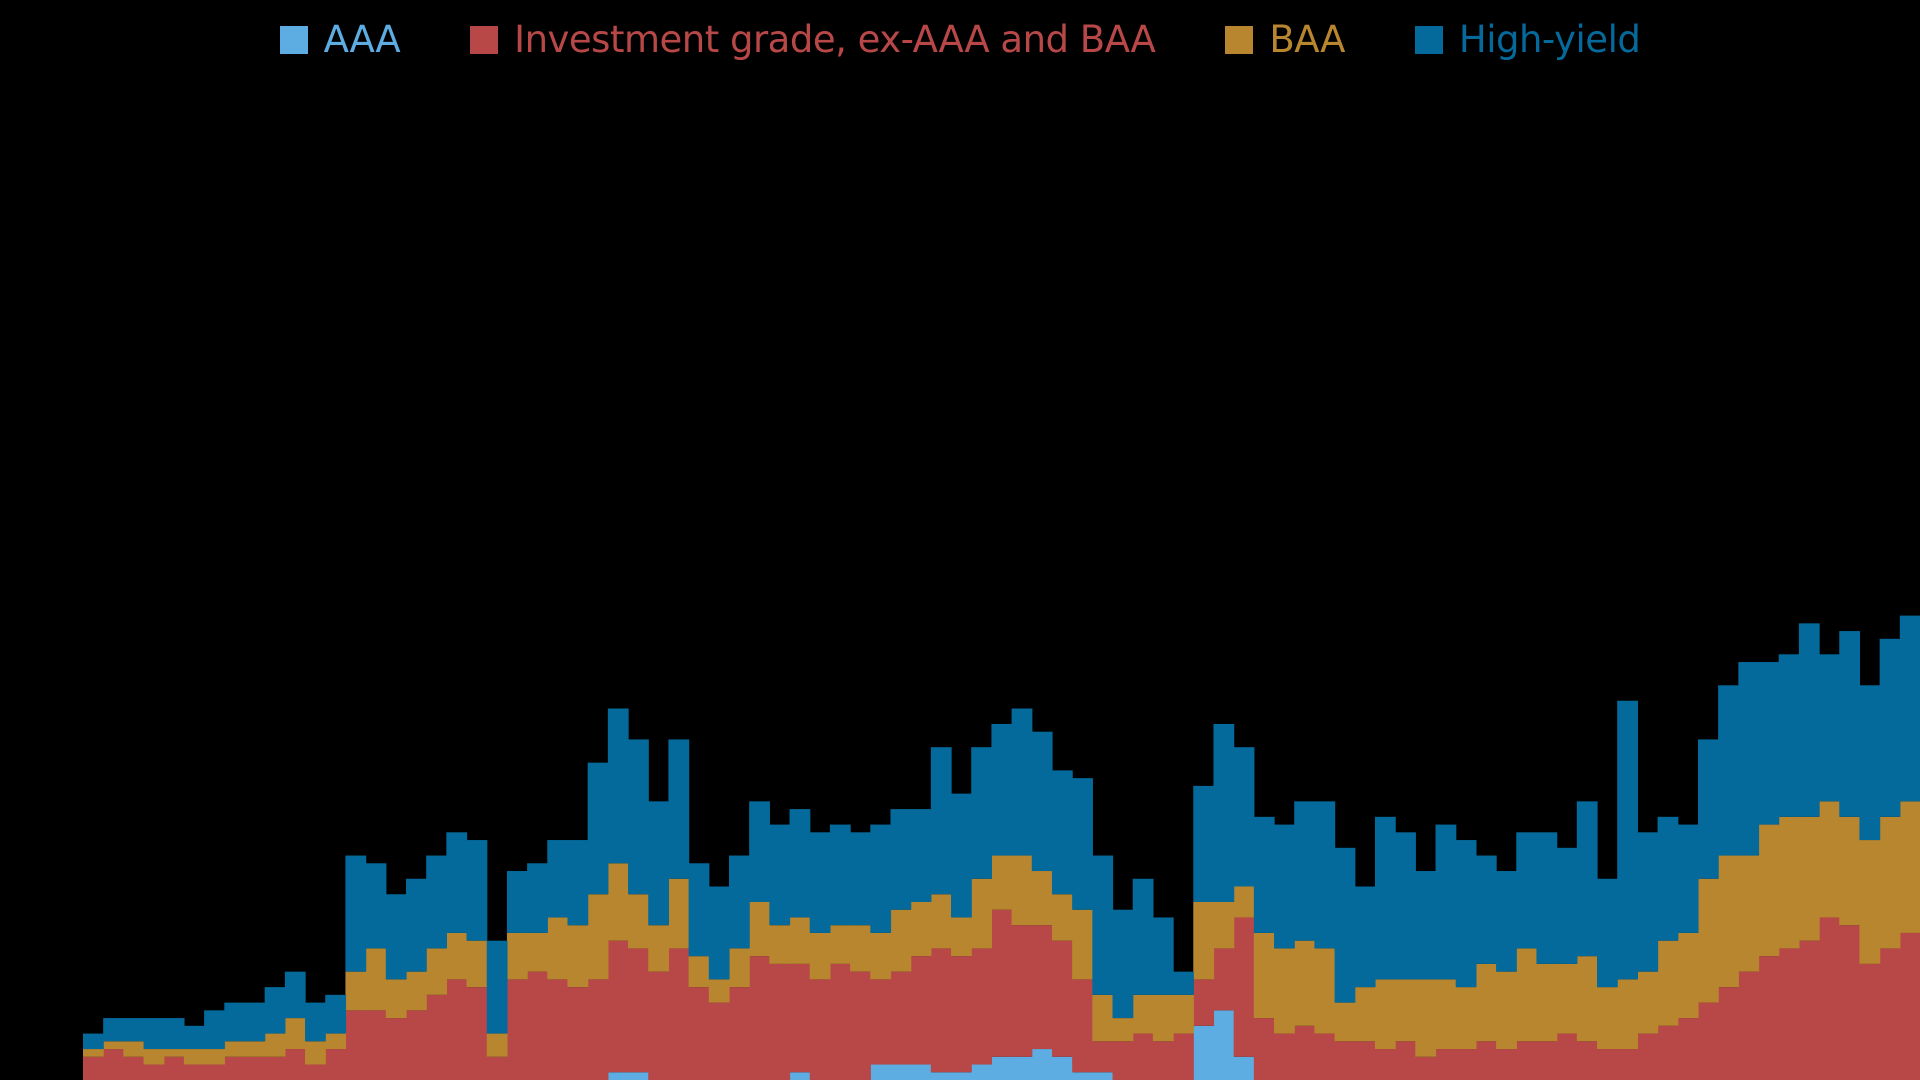 The height and width of the screenshot is (1080, 1920). Describe the element at coordinates (931, 1045) in the screenshot. I see `series-aaa` at that location.